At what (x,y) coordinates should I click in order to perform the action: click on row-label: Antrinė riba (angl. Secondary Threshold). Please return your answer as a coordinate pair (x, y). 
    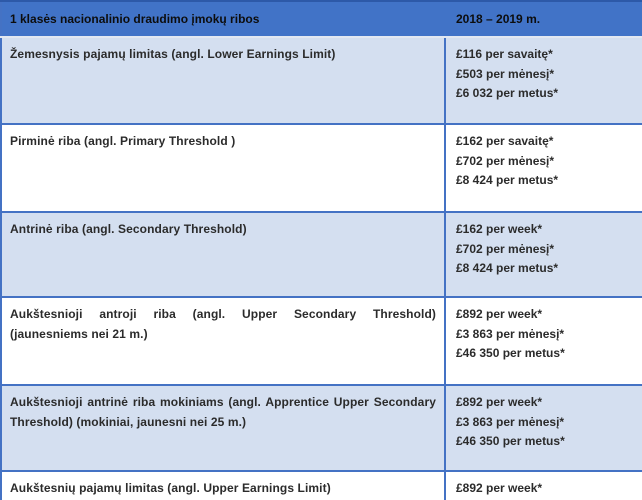
    Looking at the image, I should click on (223, 254).